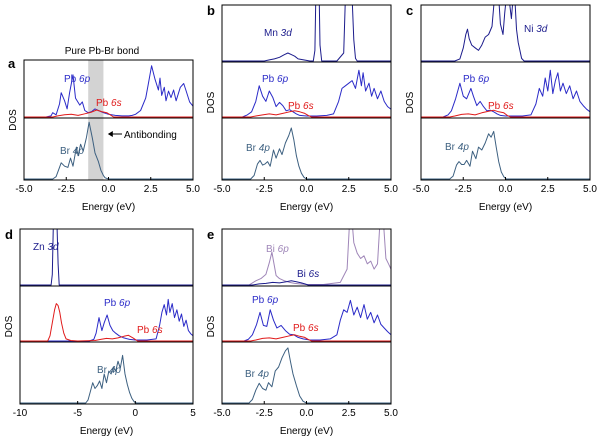  What do you see at coordinates (106, 431) in the screenshot?
I see `x-axis-label-d: Energy (eV)` at bounding box center [106, 431].